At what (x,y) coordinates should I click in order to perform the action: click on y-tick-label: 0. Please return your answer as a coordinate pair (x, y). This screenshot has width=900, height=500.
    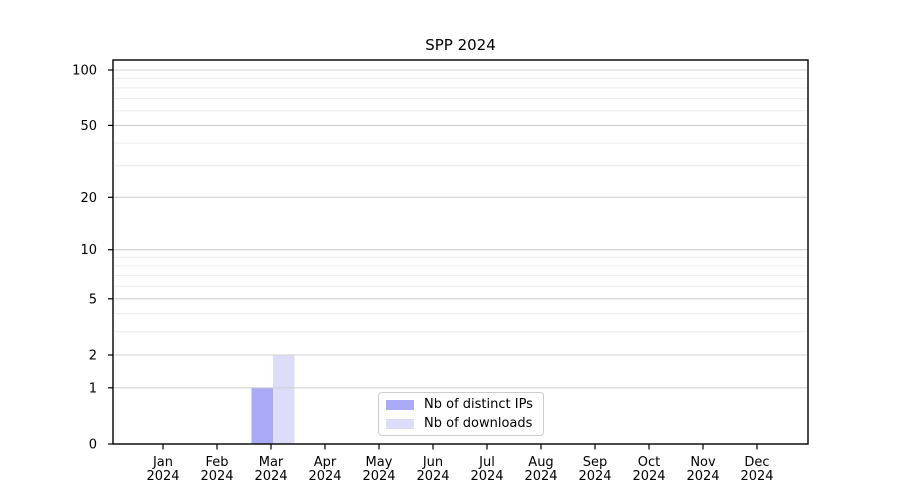
    Looking at the image, I should click on (93, 445).